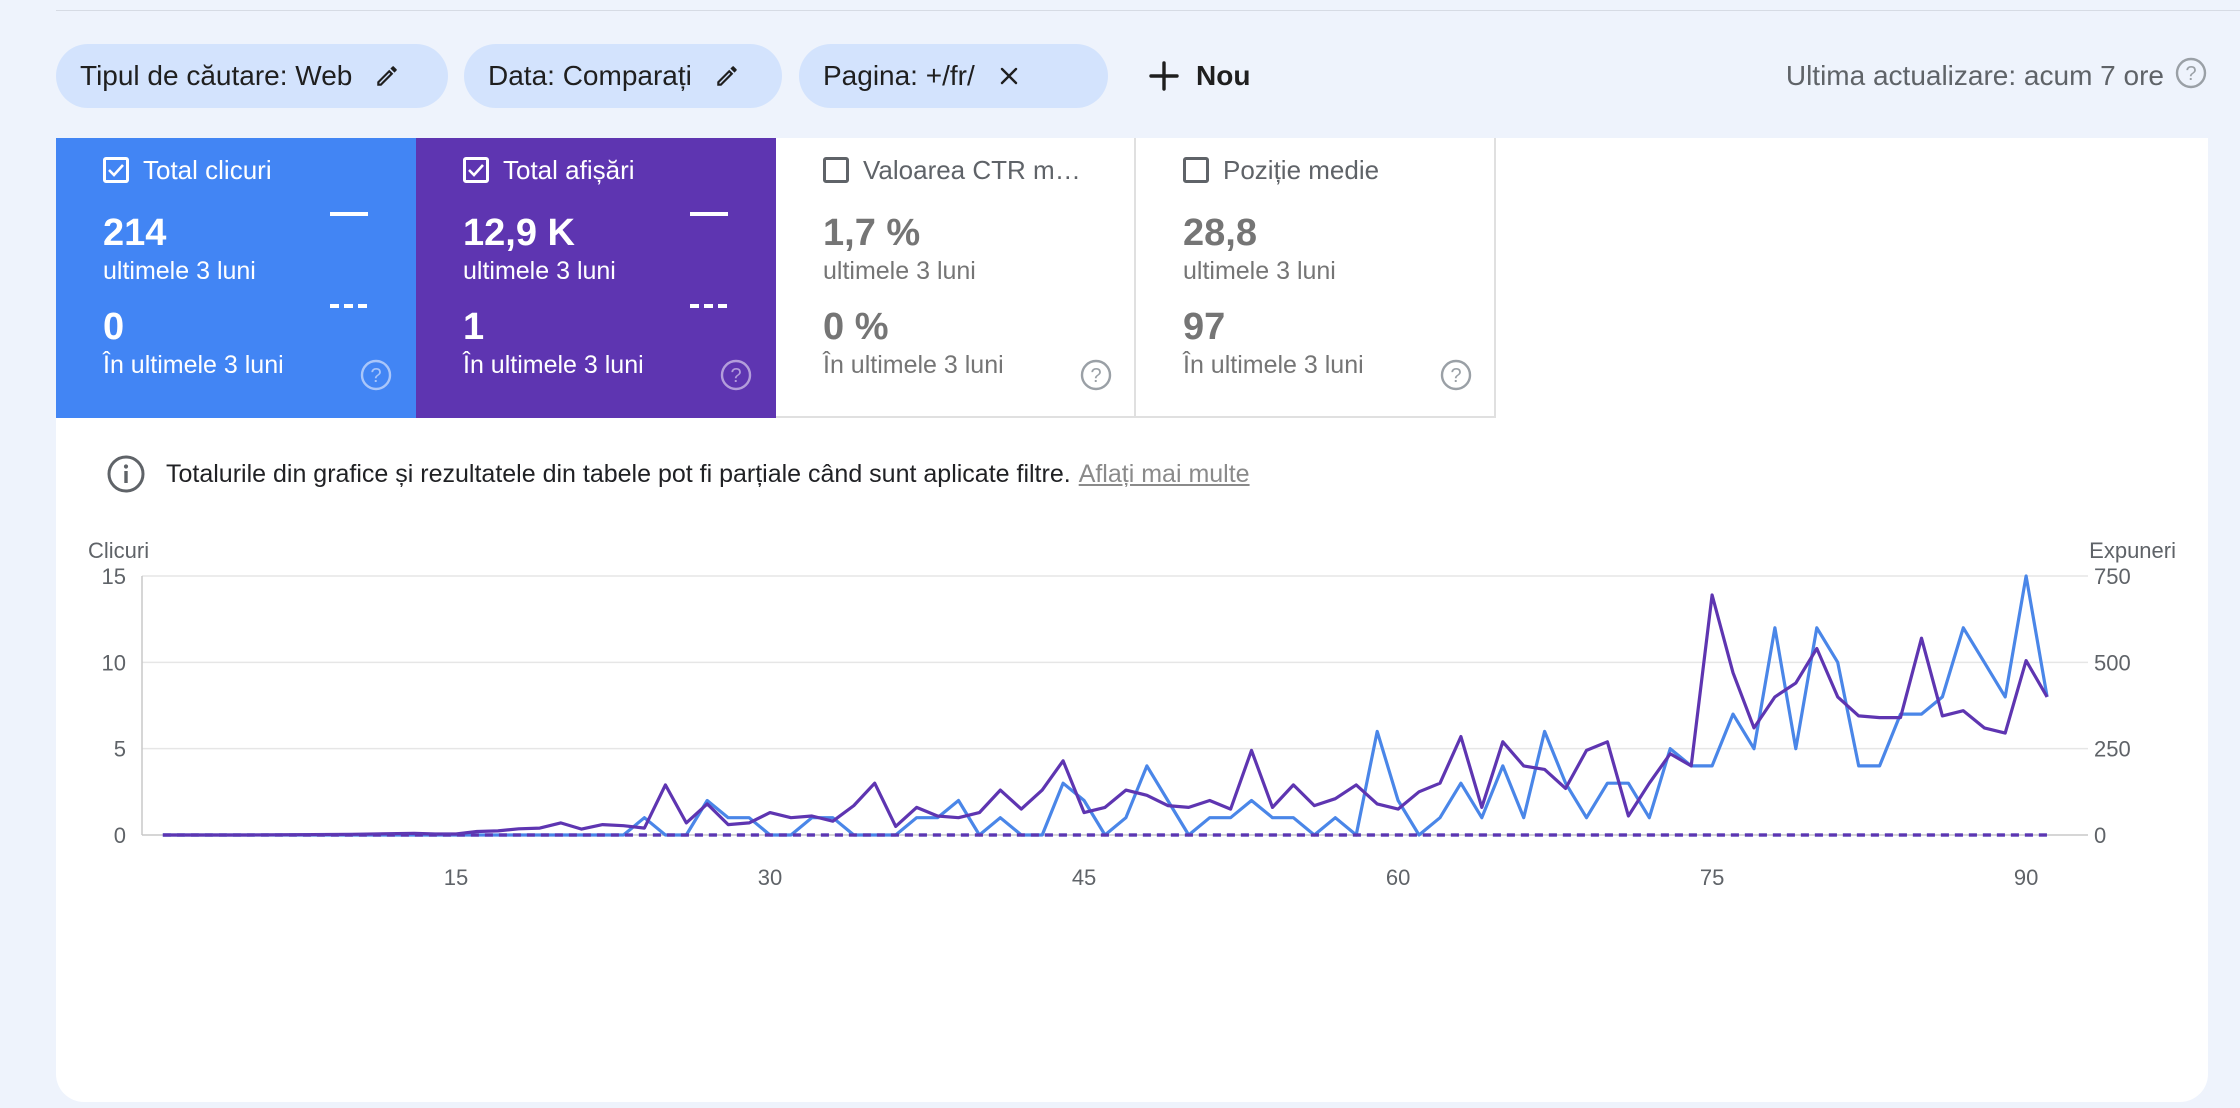  I want to click on last-update-status: Ultima actualizare: acum 7 ore ?, so click(1997, 76).